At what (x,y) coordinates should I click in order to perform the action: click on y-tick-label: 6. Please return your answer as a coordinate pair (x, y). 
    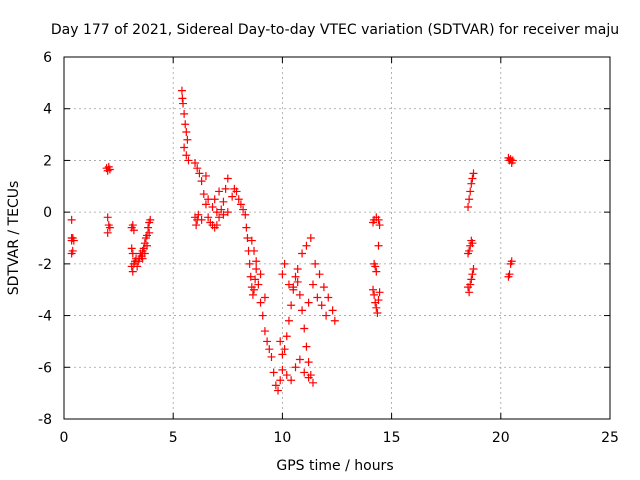
    Looking at the image, I should click on (47, 58).